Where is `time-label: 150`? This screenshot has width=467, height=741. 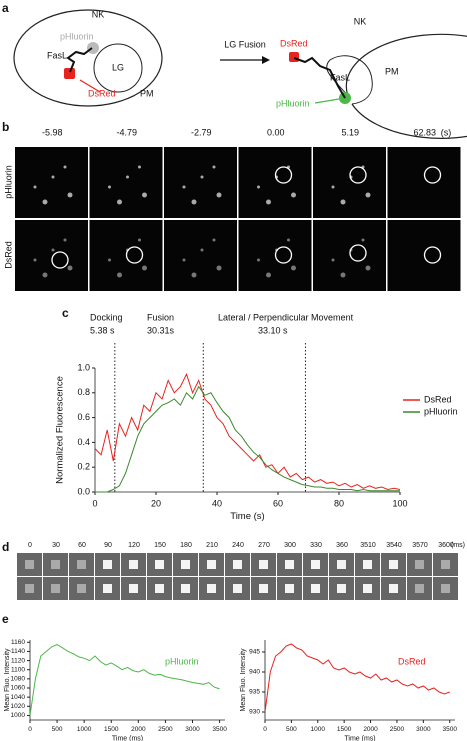
time-label: 150 is located at coordinates (160, 545).